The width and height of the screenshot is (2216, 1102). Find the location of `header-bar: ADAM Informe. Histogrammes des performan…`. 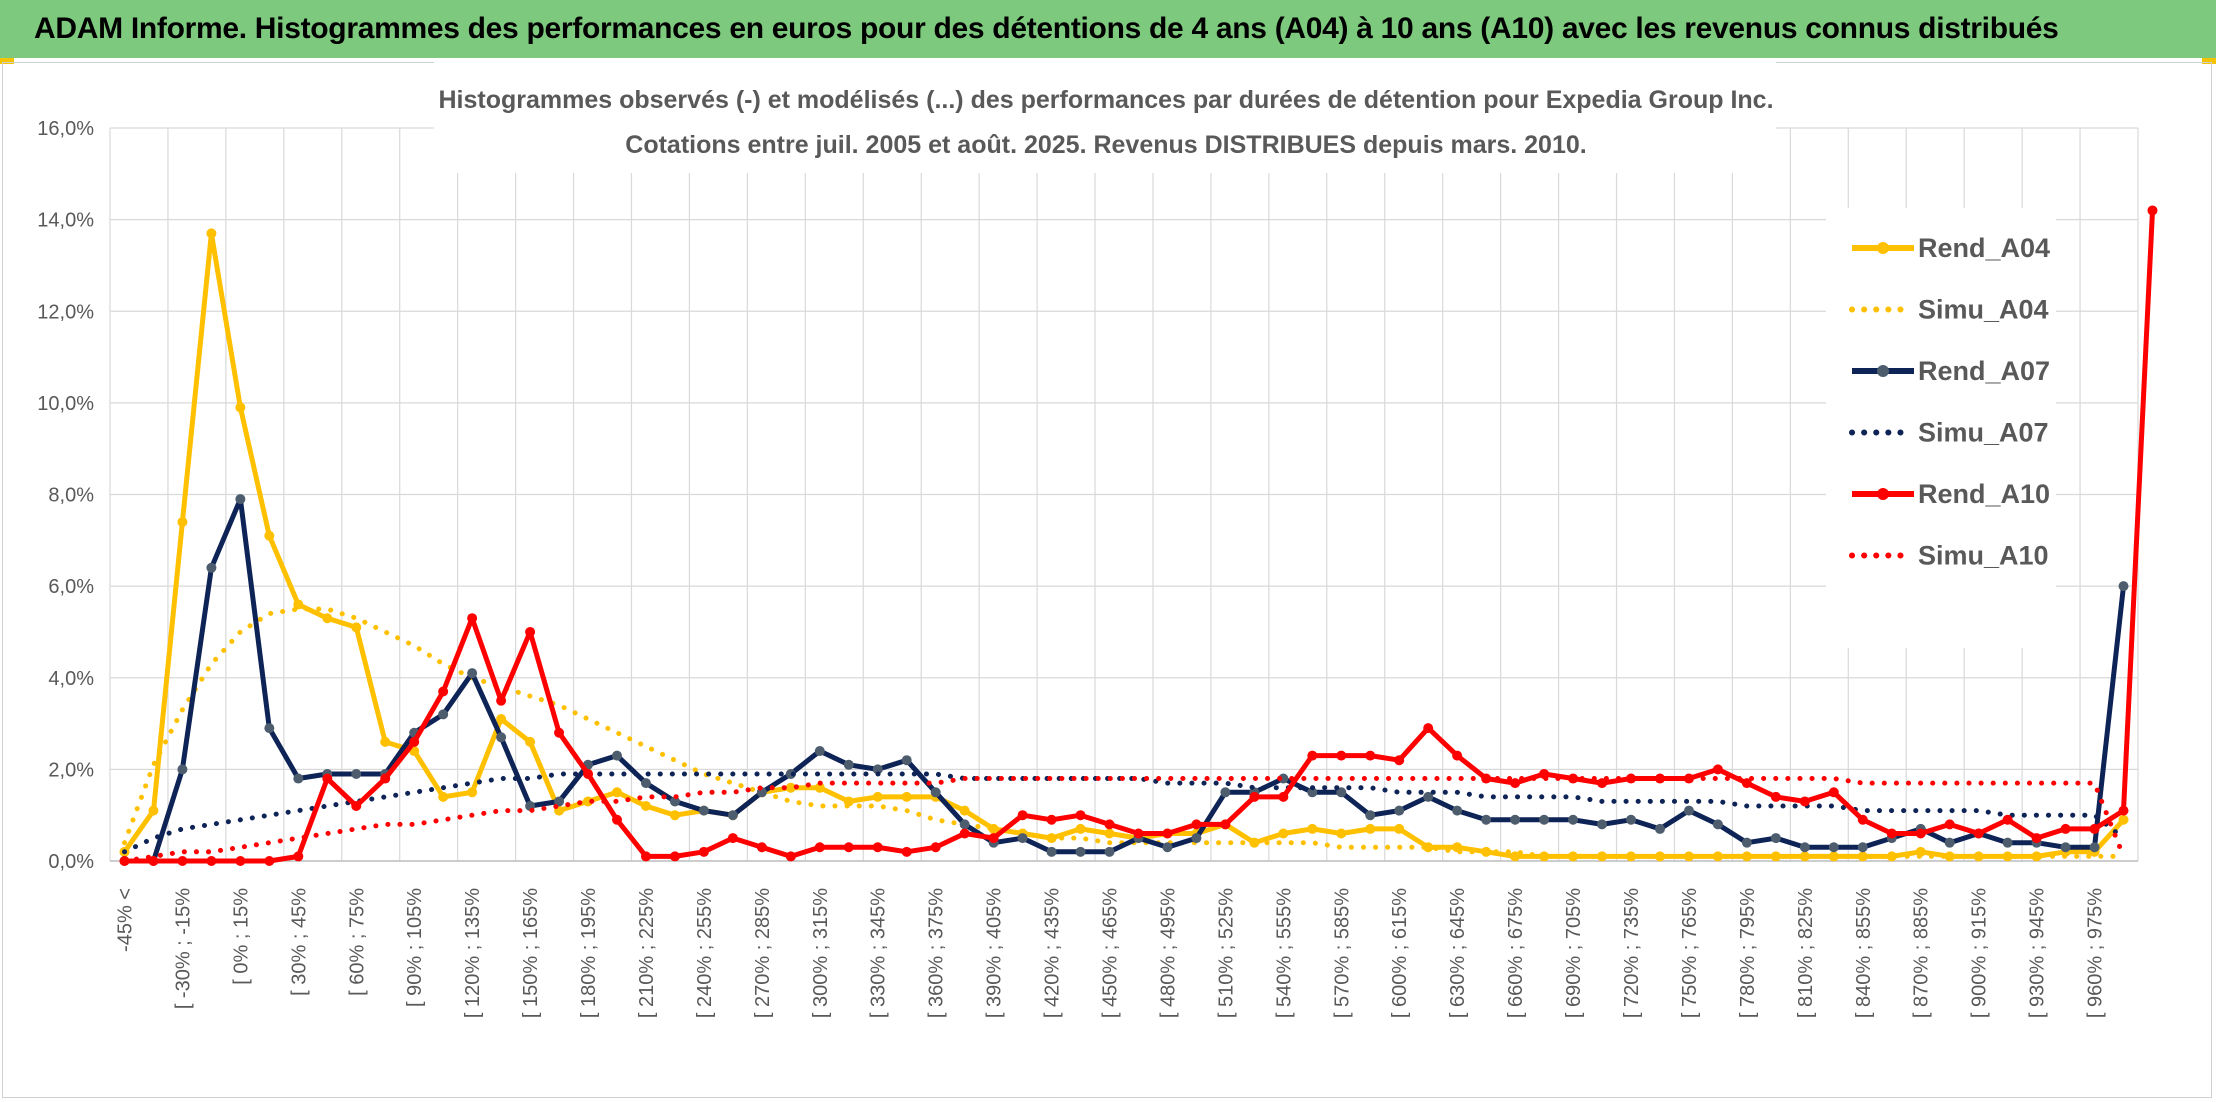

header-bar: ADAM Informe. Histogrammes des performan… is located at coordinates (1108, 32).